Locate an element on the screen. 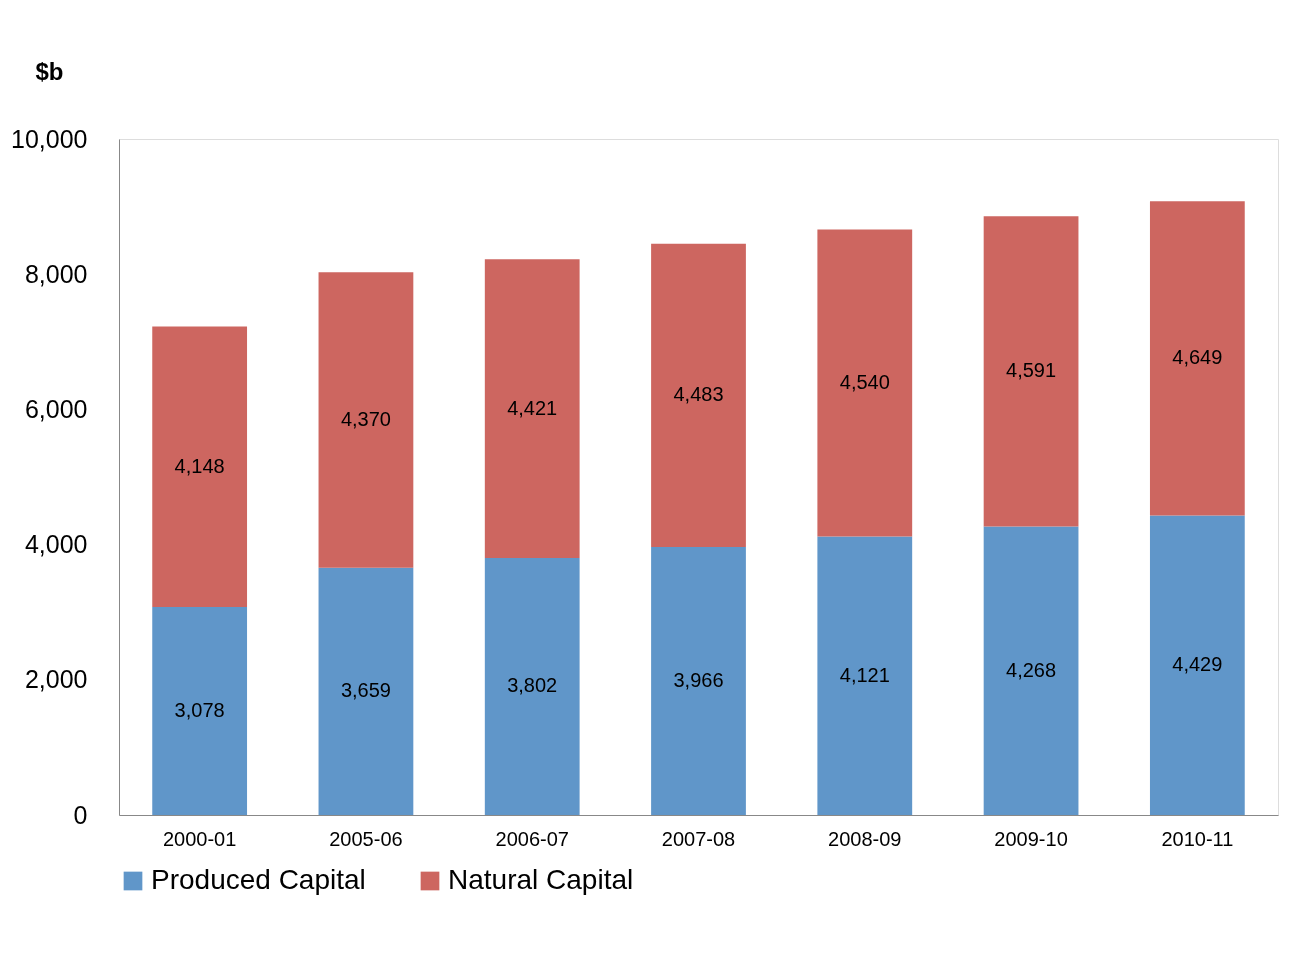 Image resolution: width=1293 pixels, height=960 pixels. y-tick-label: 6,000 is located at coordinates (56, 408).